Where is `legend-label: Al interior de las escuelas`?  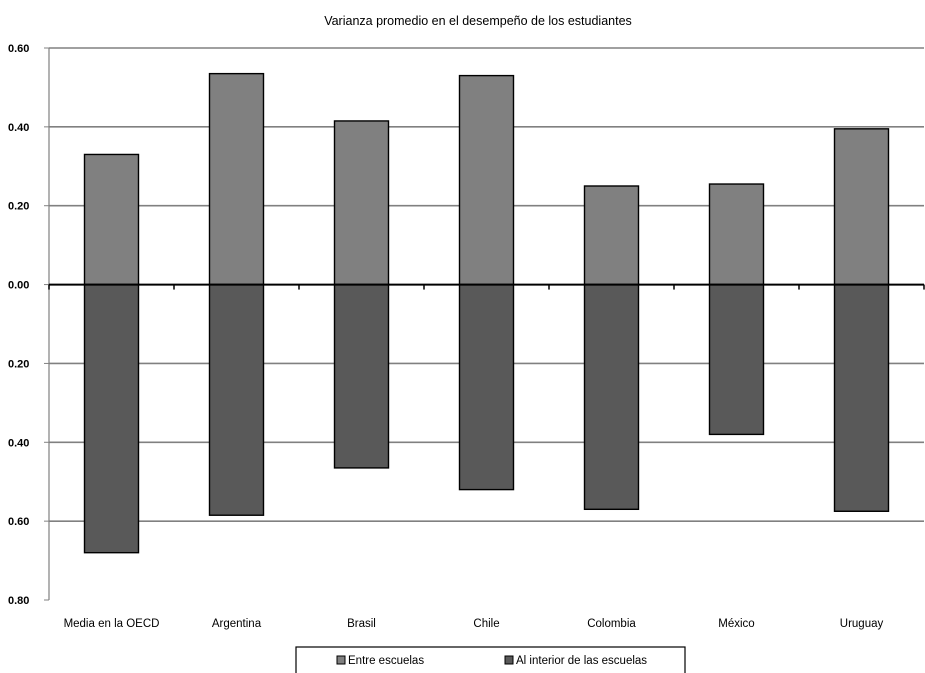 legend-label: Al interior de las escuelas is located at coordinates (581, 661).